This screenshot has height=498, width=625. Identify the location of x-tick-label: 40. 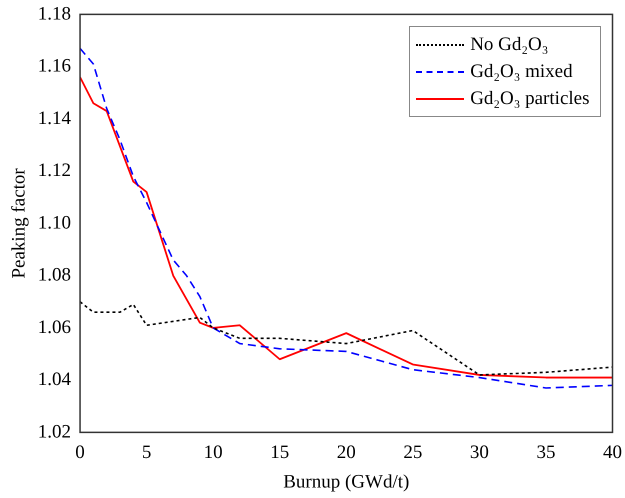
(612, 452).